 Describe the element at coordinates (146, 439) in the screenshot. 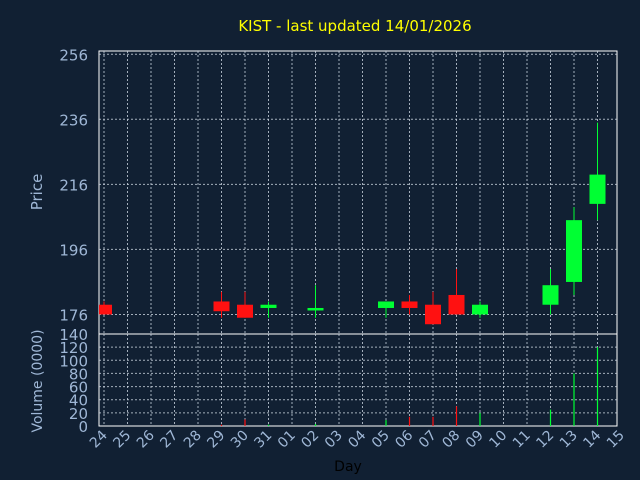

I see `x-tick-label: 26` at that location.